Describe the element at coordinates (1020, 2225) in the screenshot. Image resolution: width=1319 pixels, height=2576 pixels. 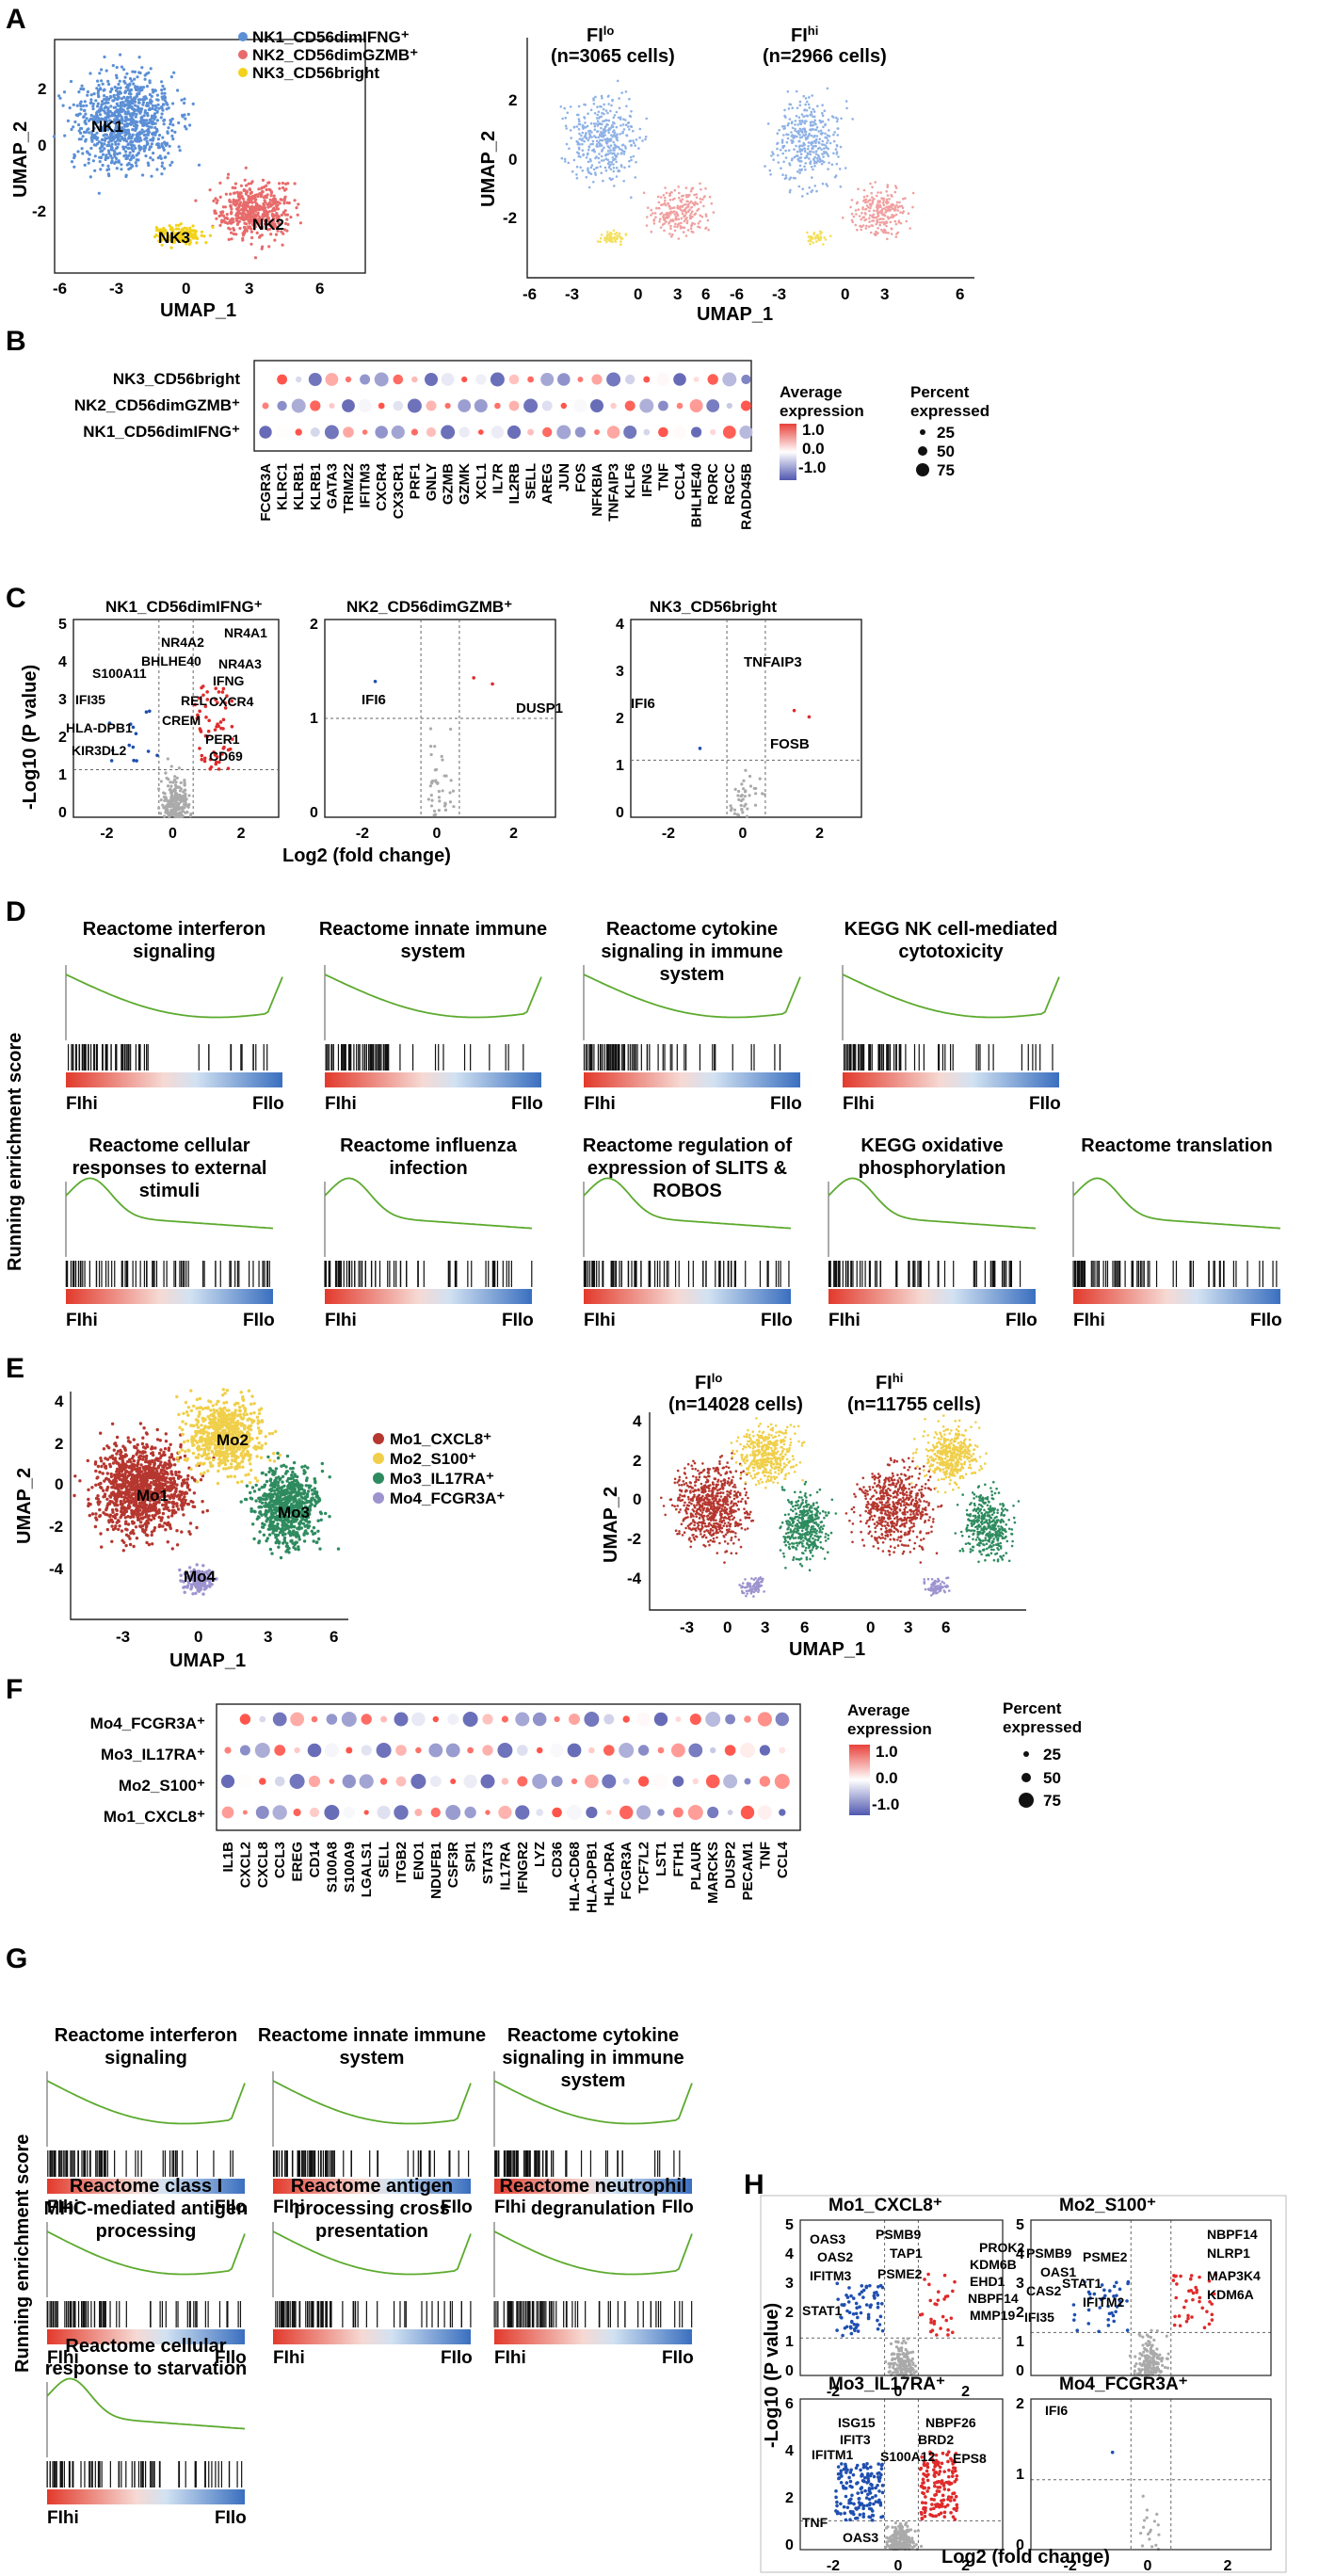
I see `volcano-h2-ytick-0: 5` at that location.